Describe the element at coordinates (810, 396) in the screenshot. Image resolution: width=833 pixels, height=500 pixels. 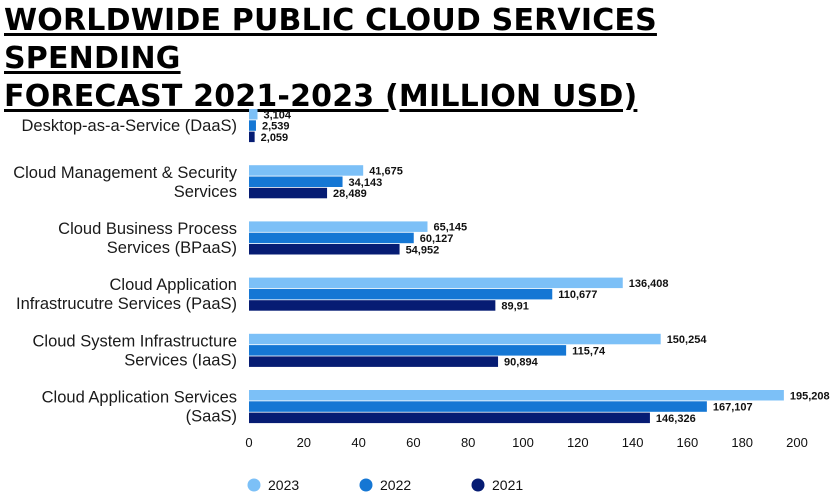
I see `data-label-2023: 195,208` at that location.